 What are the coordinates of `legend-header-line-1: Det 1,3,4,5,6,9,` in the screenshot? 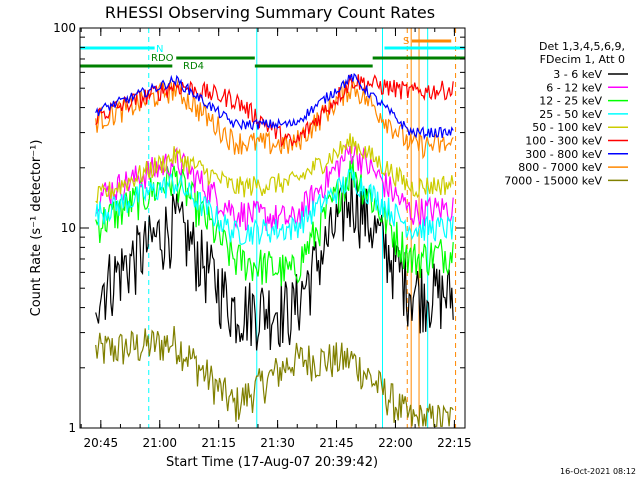 It's located at (582, 46).